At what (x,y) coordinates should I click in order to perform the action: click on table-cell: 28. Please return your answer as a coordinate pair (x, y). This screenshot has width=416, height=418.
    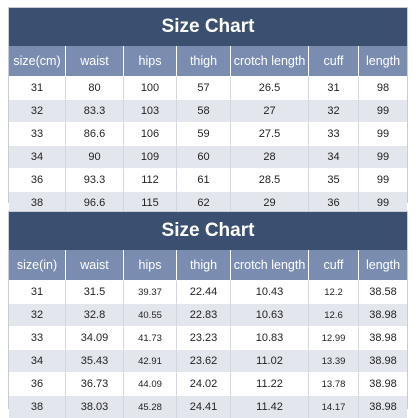
    Looking at the image, I should click on (269, 156).